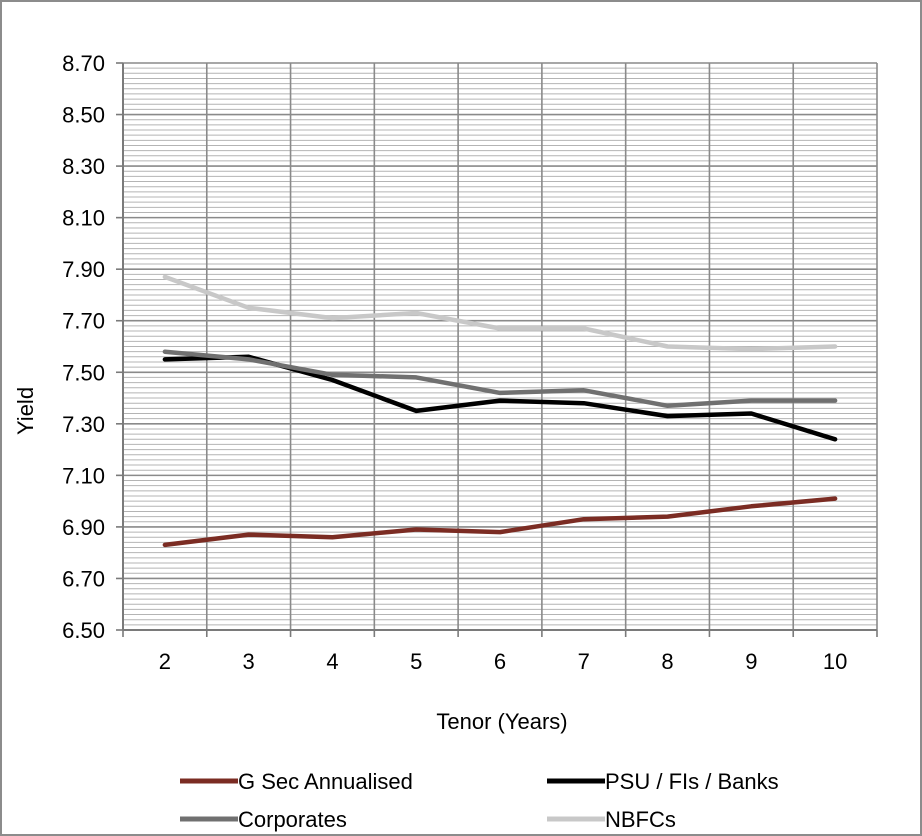 The image size is (922, 836). Describe the element at coordinates (667, 661) in the screenshot. I see `x-tick-label: 8` at that location.